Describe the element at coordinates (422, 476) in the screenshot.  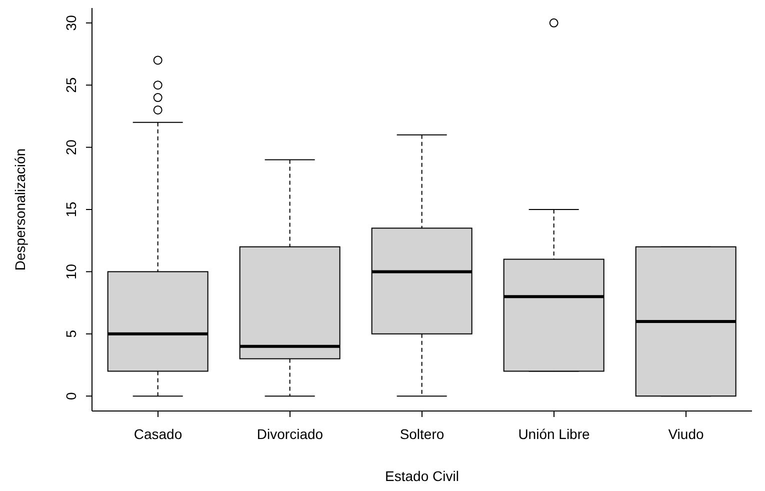
I see `x-axis-title: Estado Civil` at that location.